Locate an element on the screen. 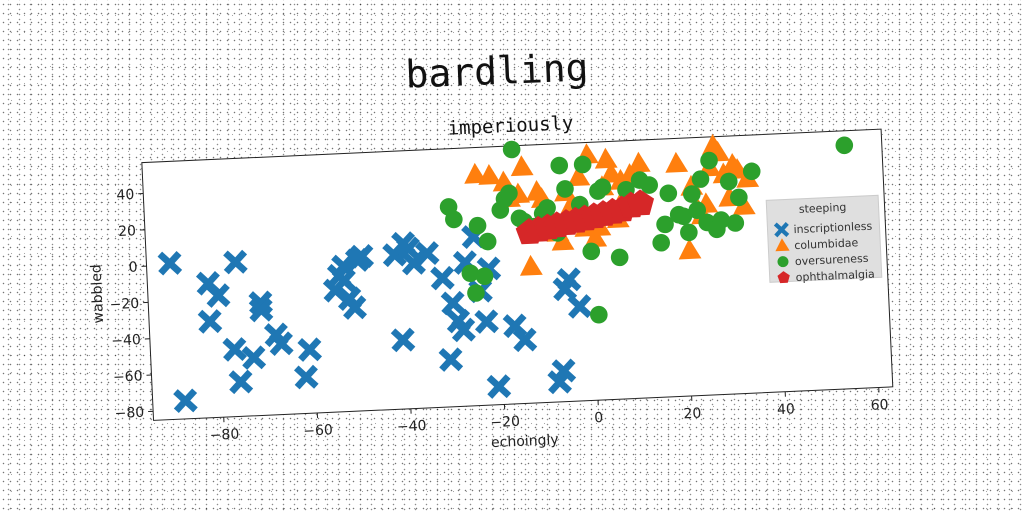 This screenshot has width=1024, height=512. x-tick-label: 40 is located at coordinates (786, 409).